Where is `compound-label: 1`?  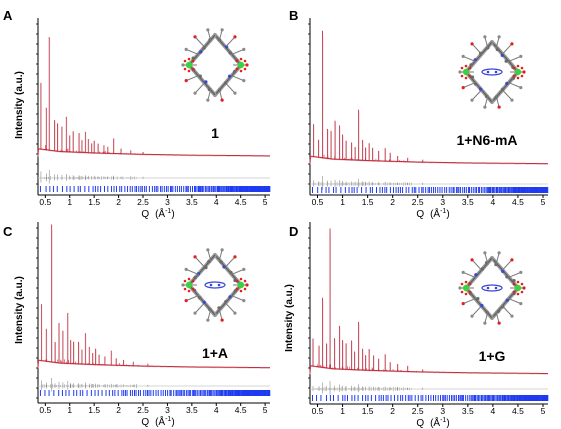 compound-label: 1 is located at coordinates (215, 133).